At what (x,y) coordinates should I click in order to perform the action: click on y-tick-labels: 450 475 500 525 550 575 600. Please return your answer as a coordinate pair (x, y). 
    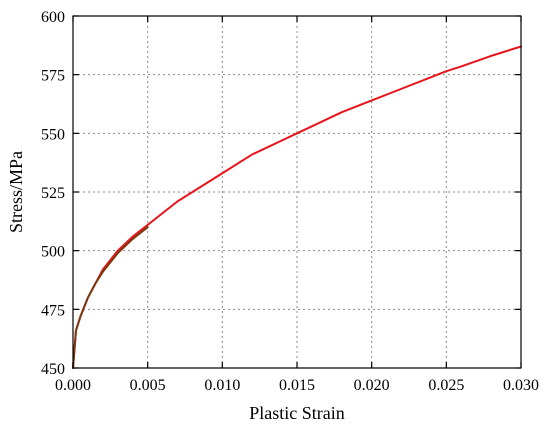
    Looking at the image, I should click on (53, 193).